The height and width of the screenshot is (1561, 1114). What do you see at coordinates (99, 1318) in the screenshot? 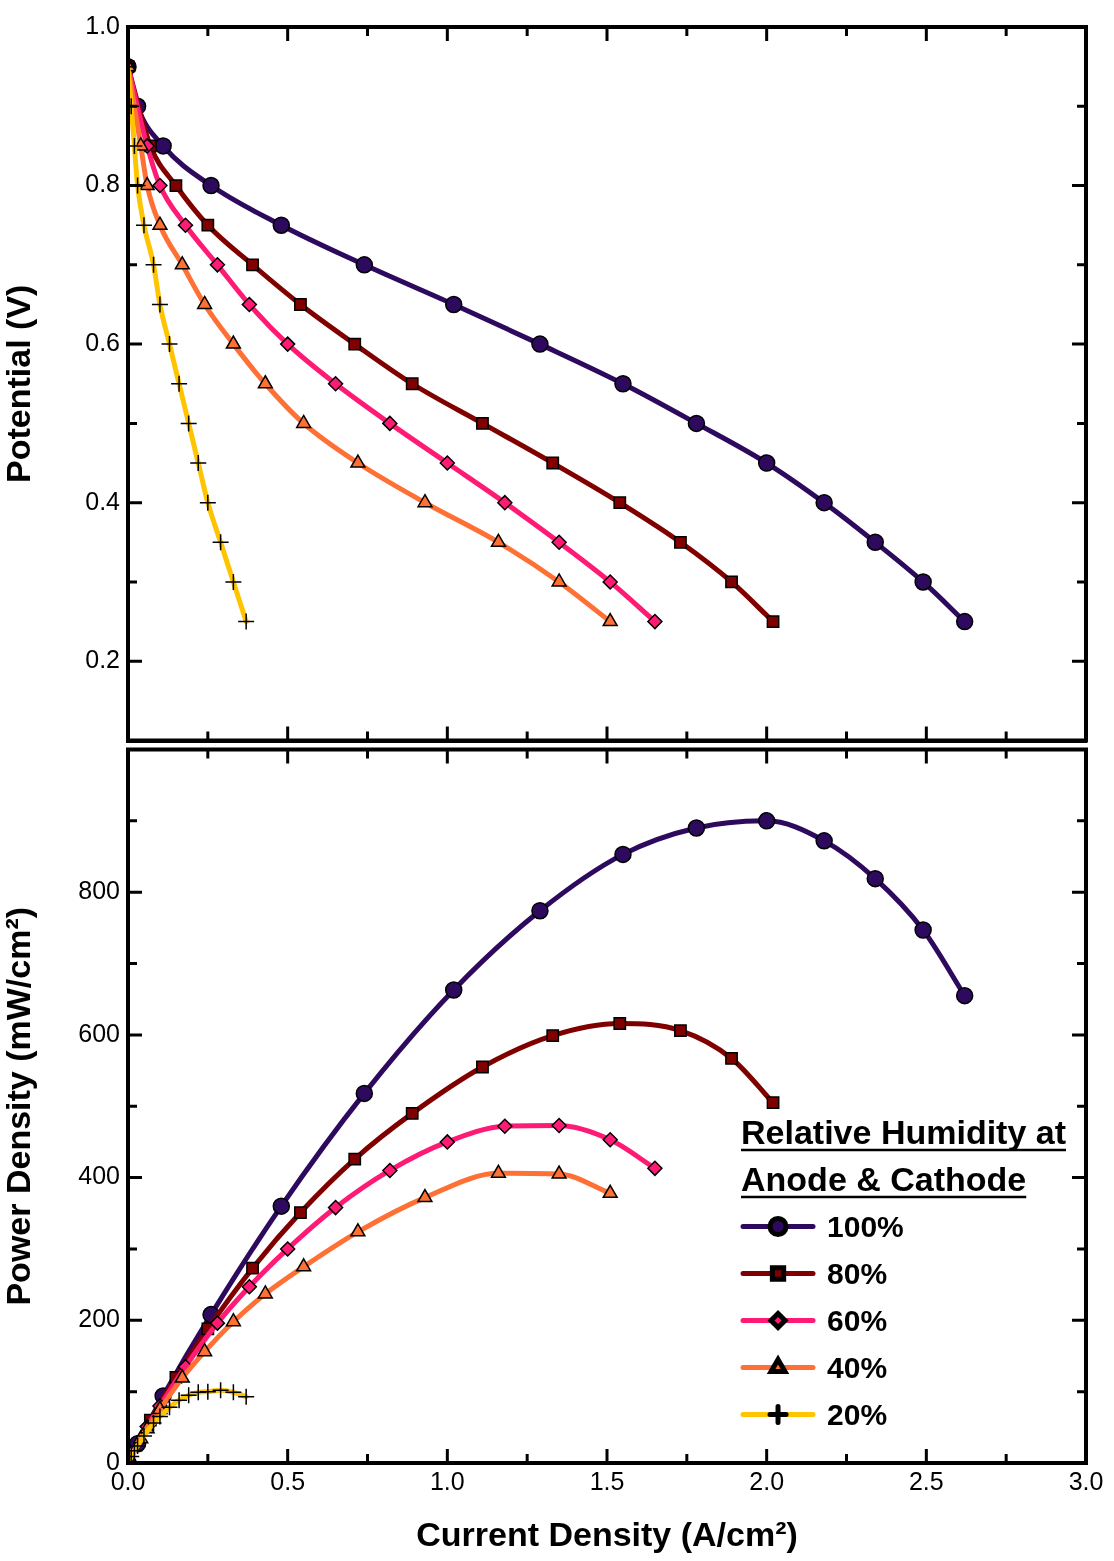
I see `y-tick-label: 200` at bounding box center [99, 1318].